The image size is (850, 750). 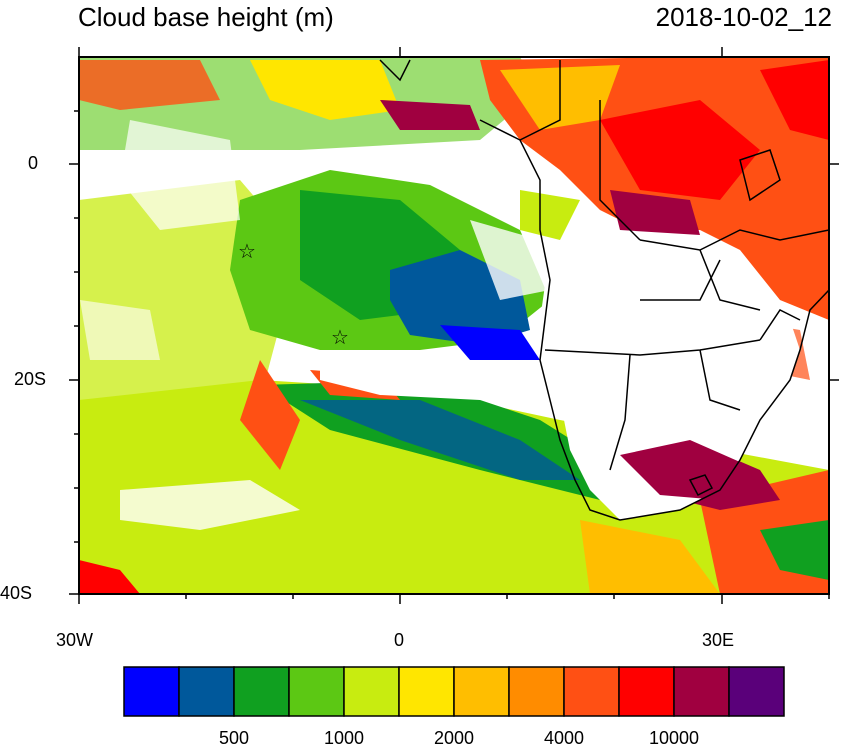 I want to click on colorbar-label: 500, so click(x=234, y=738).